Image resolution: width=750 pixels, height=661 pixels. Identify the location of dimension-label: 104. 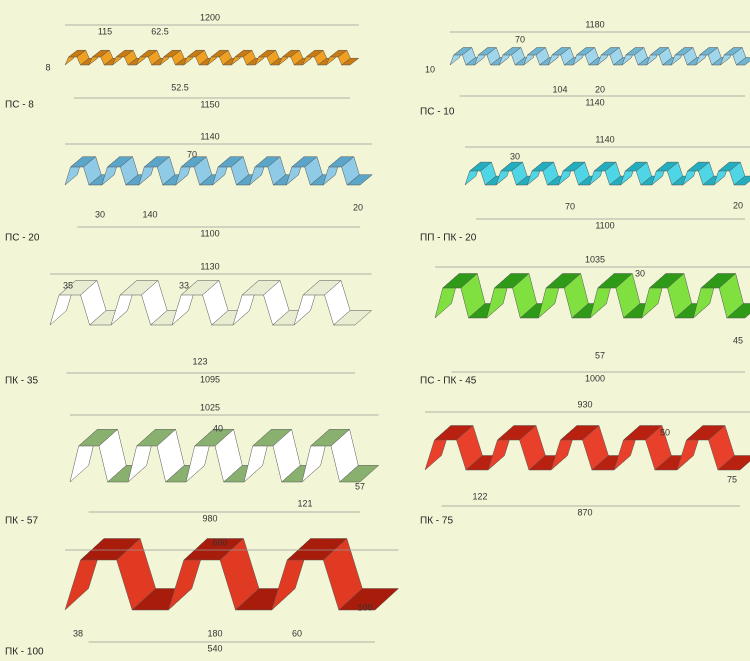
(559, 89).